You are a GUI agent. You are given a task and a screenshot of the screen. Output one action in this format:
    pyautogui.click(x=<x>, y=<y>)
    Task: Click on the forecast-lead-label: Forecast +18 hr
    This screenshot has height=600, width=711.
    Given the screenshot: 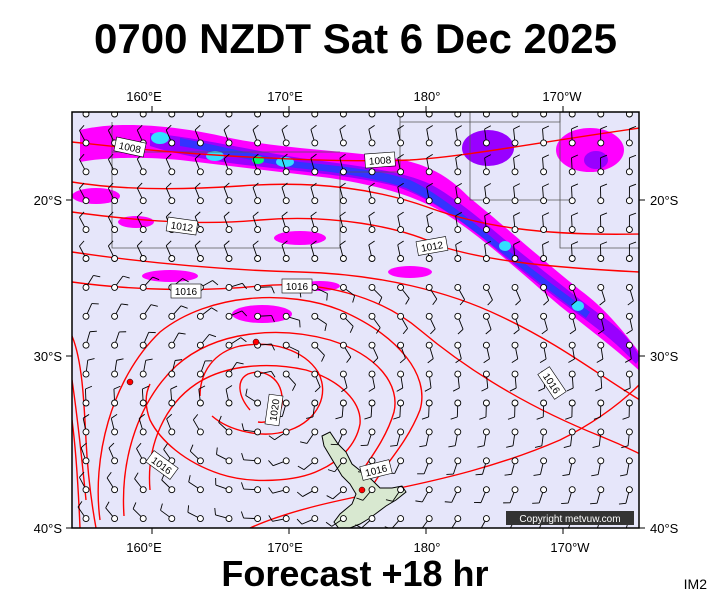 What is the action you would take?
    pyautogui.click(x=355, y=573)
    